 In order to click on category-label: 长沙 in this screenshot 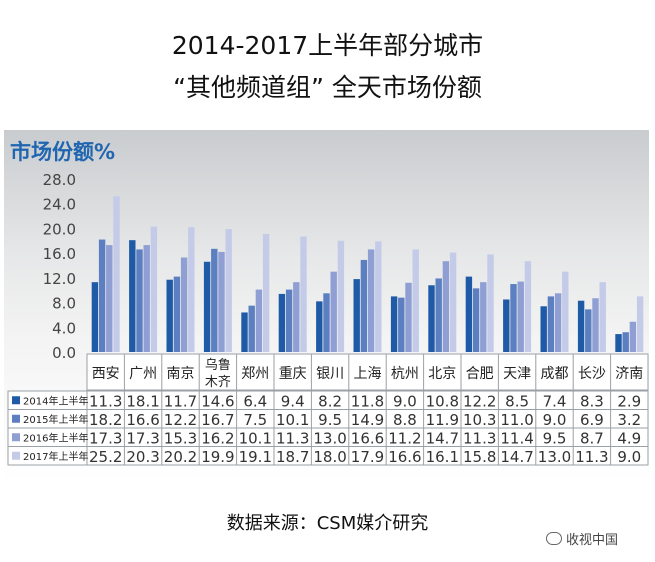, I will do `click(592, 374)`.